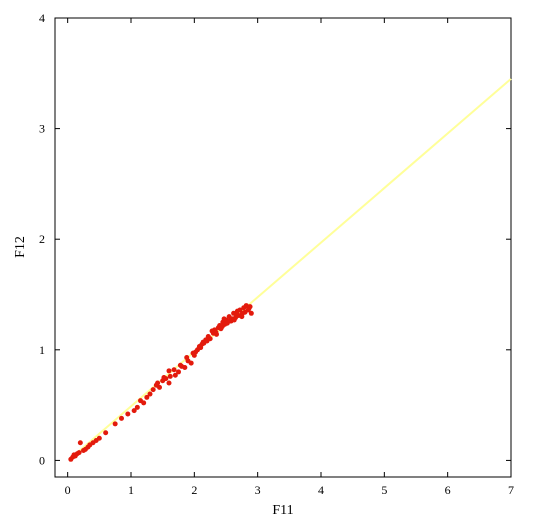 The width and height of the screenshot is (548, 526). Describe the element at coordinates (42, 239) in the screenshot. I see `y-tick-label: 2` at that location.